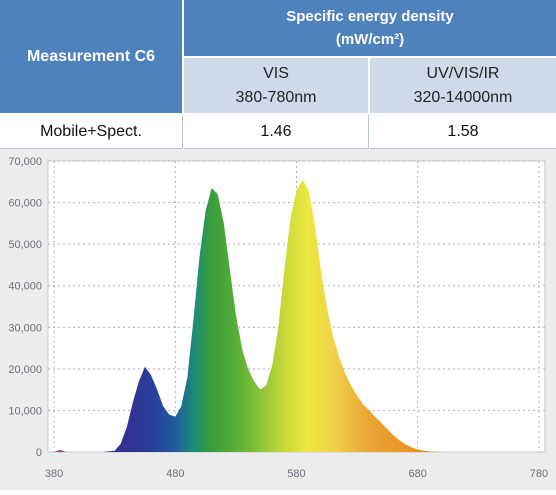 The image size is (556, 495). Describe the element at coordinates (25, 287) in the screenshot. I see `y-tick-label: 40,000` at that location.